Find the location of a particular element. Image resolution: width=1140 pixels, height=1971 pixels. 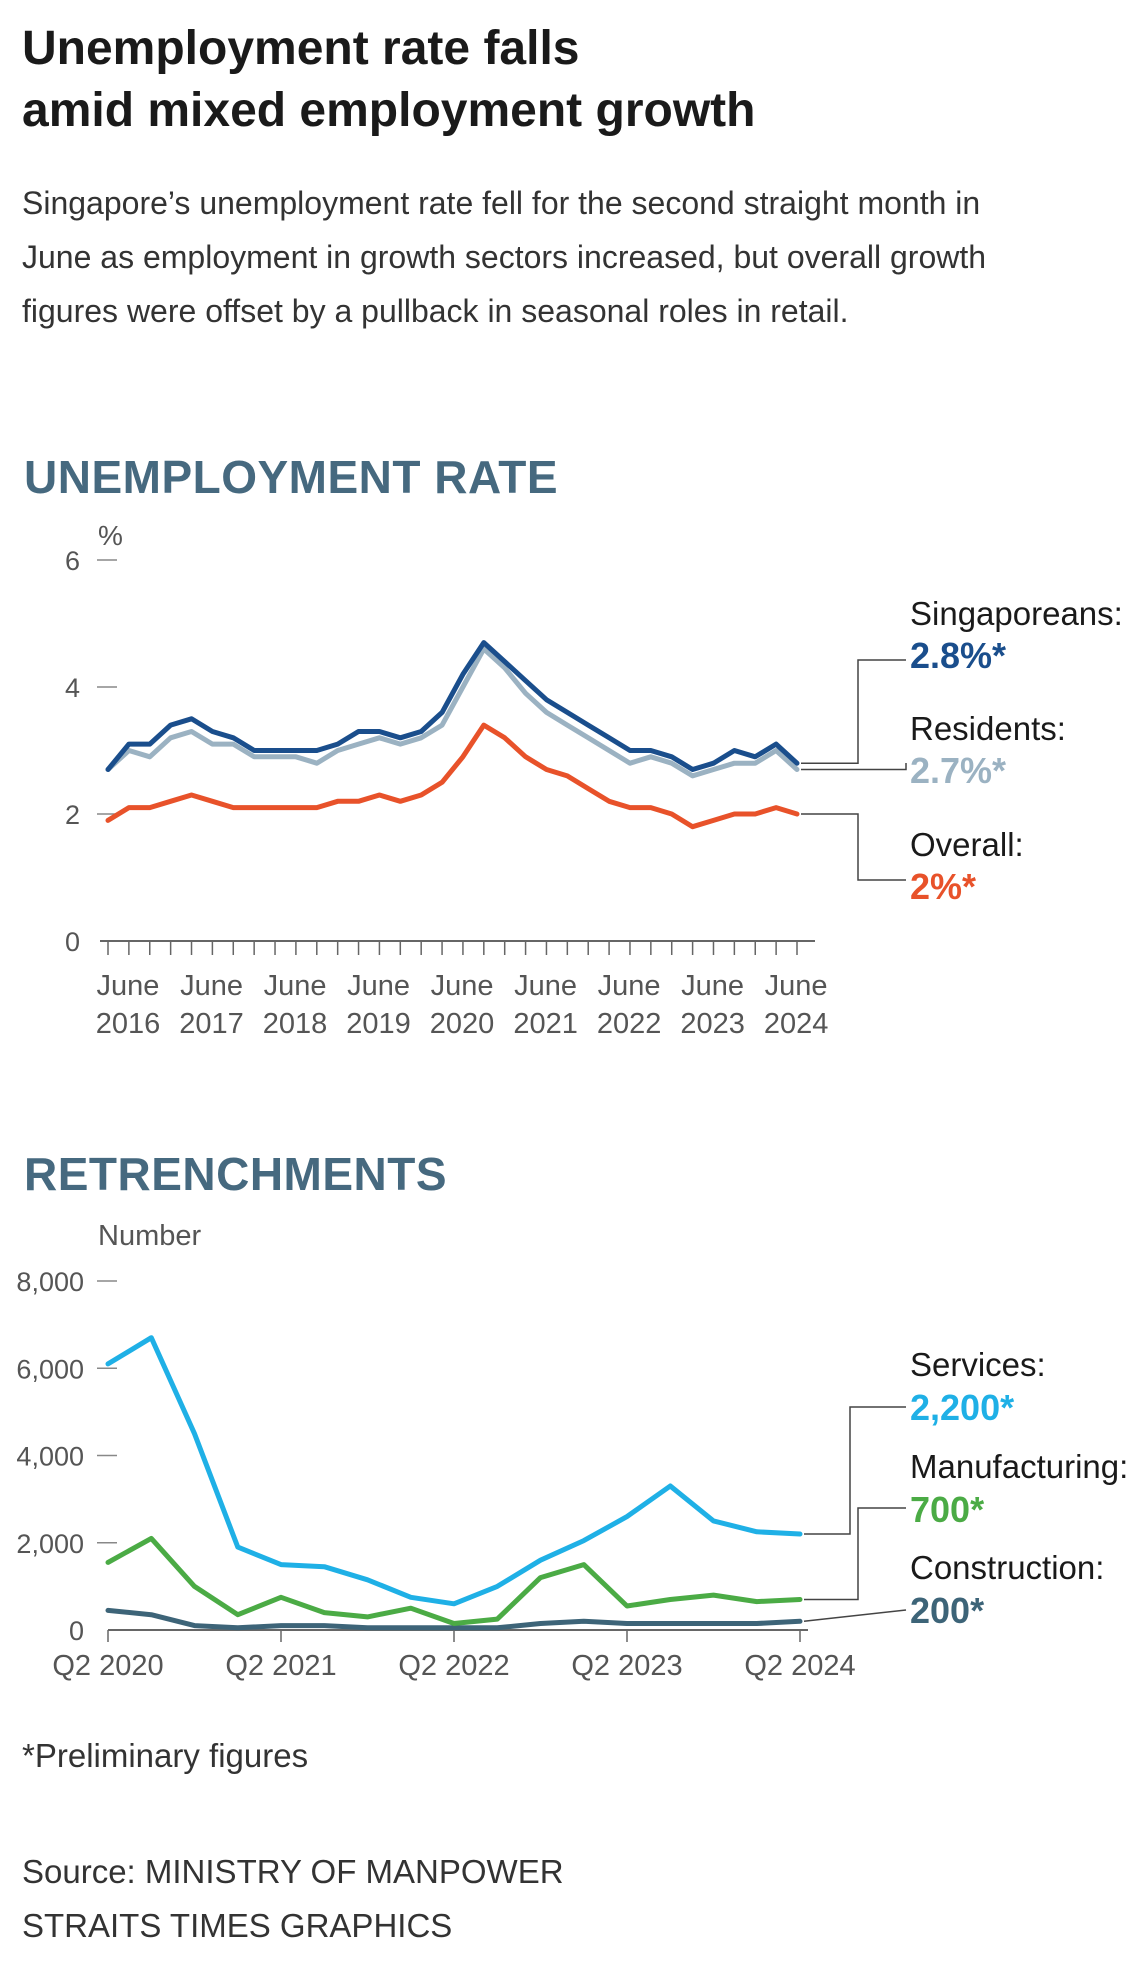

leader-line-manufacturing is located at coordinates (855, 1554).